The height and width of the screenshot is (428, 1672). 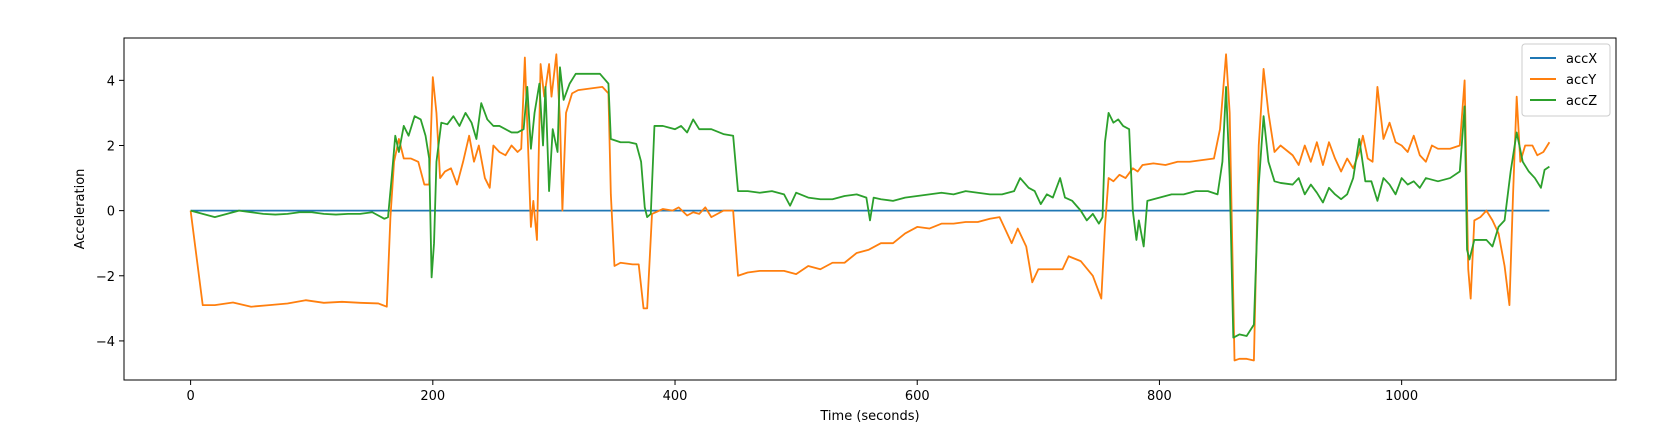 I want to click on x-axis-label: Time (seconds), so click(x=869, y=416).